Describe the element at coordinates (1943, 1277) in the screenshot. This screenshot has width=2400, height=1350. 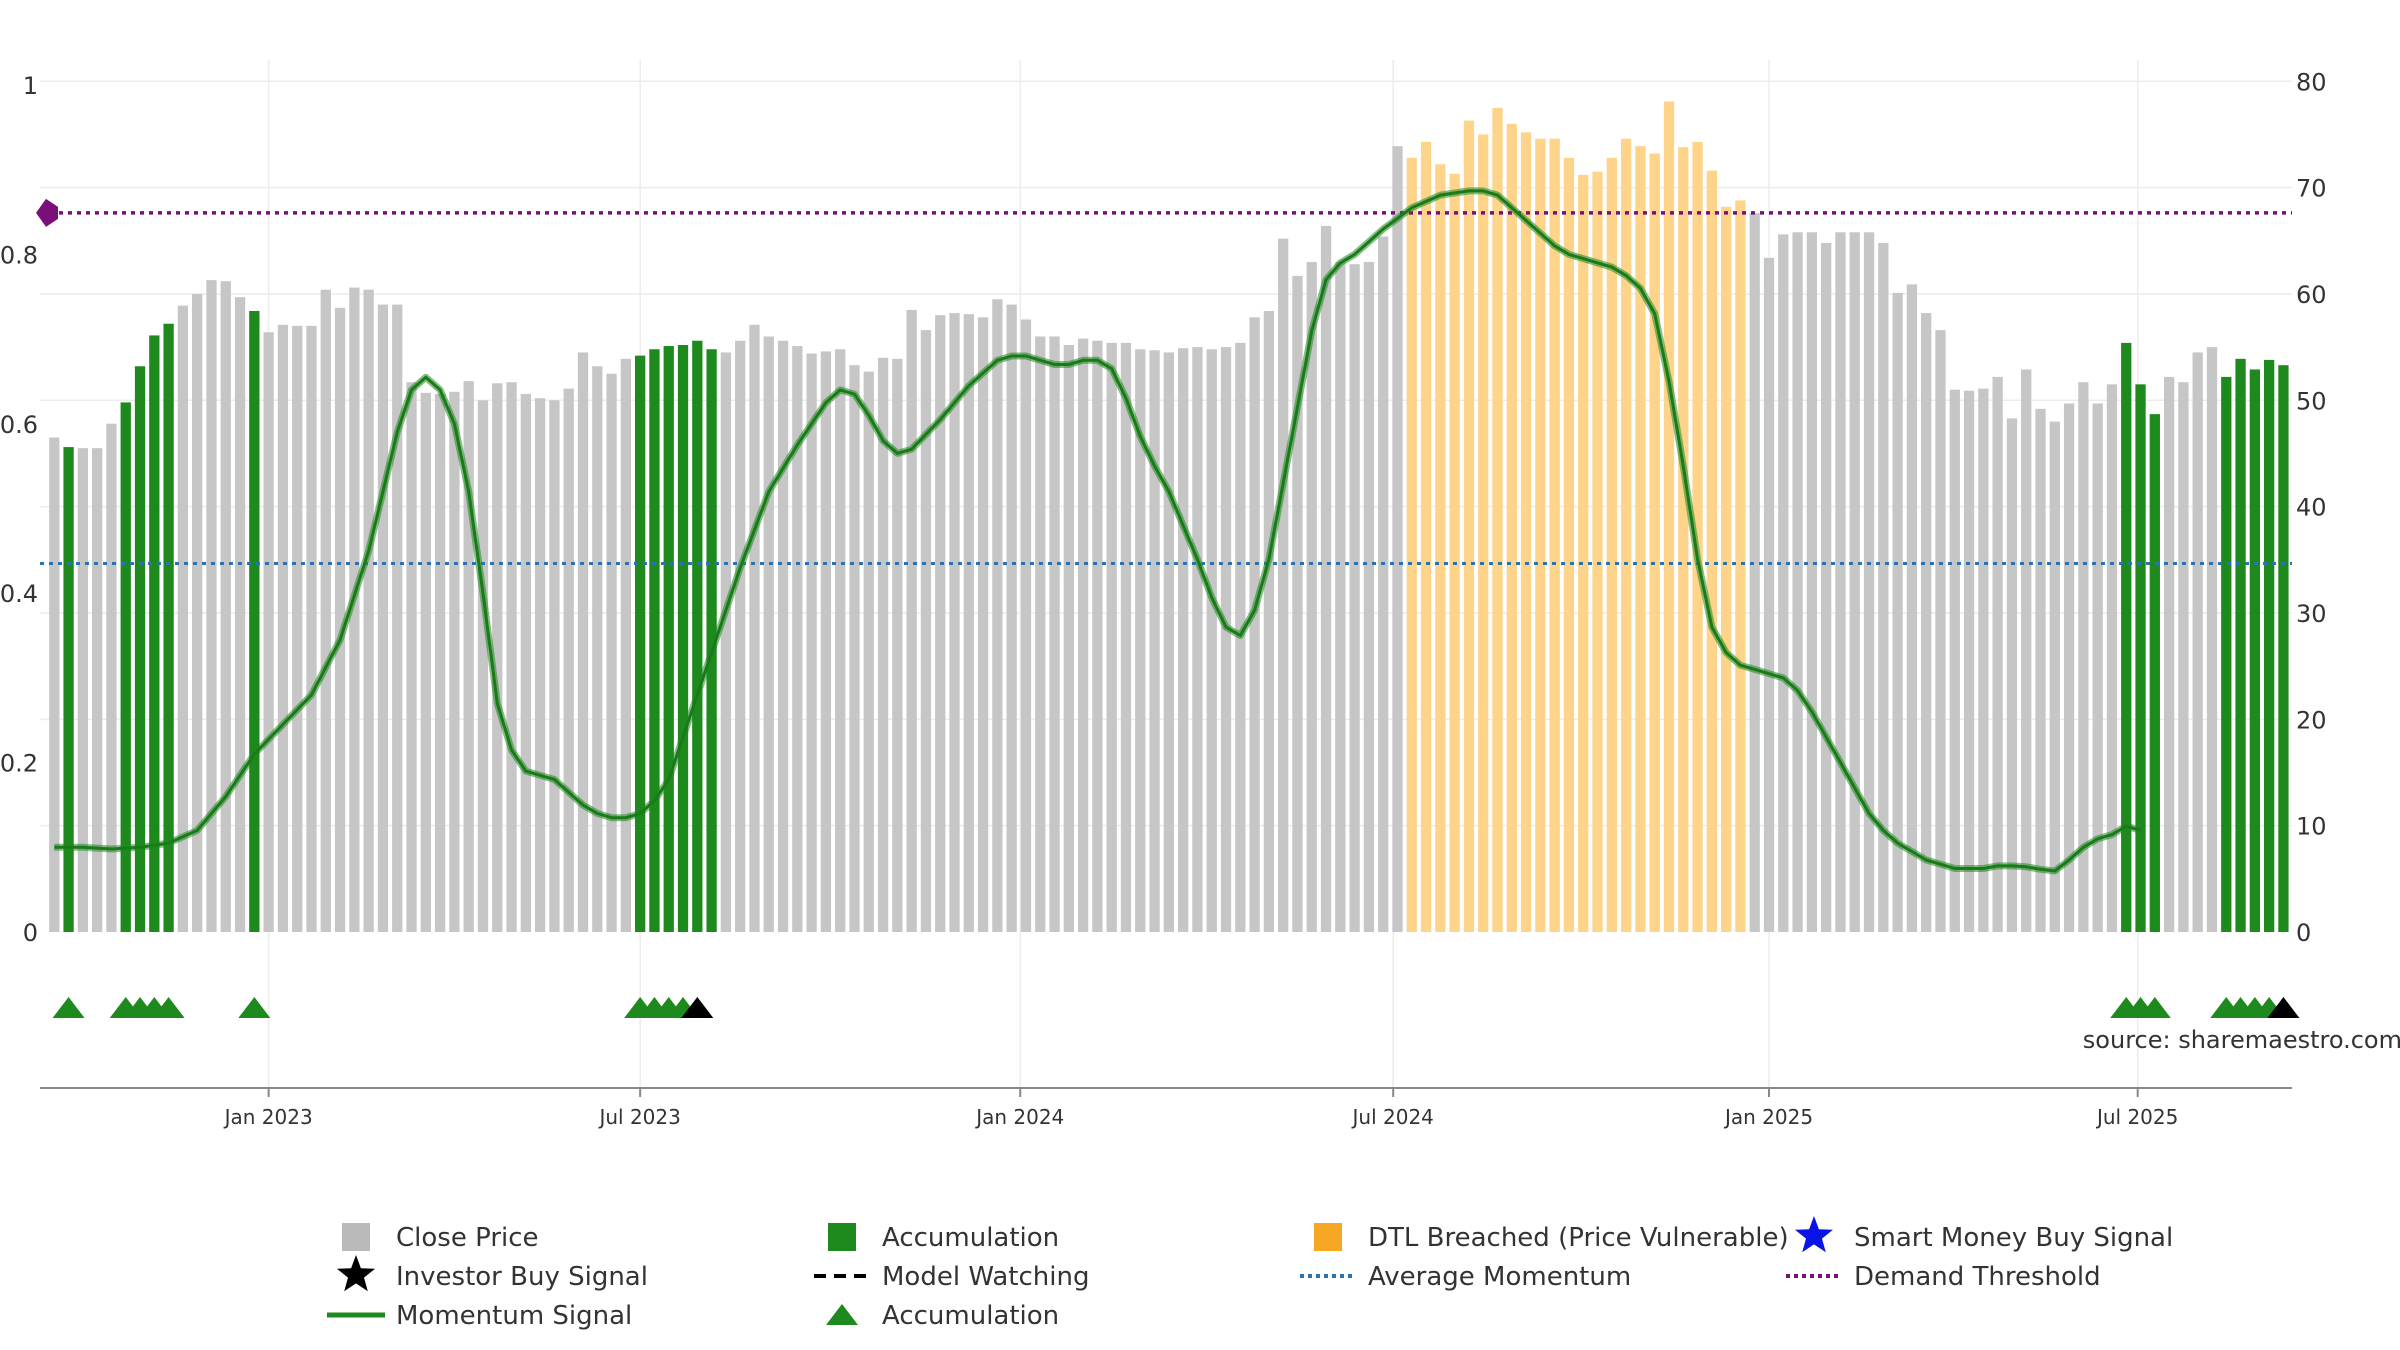
I see `legend-item: Demand Threshold` at that location.